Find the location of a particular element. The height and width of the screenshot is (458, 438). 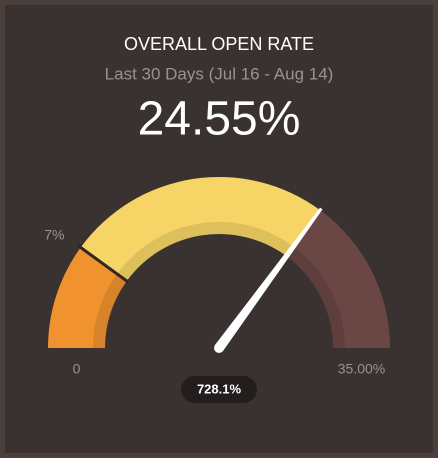

title: OVERALL OPEN RATE is located at coordinates (219, 44).